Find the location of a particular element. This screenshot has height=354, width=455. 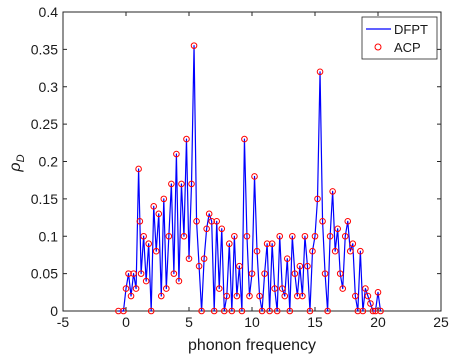

y-tick-label: 0.3 is located at coordinates (49, 87).